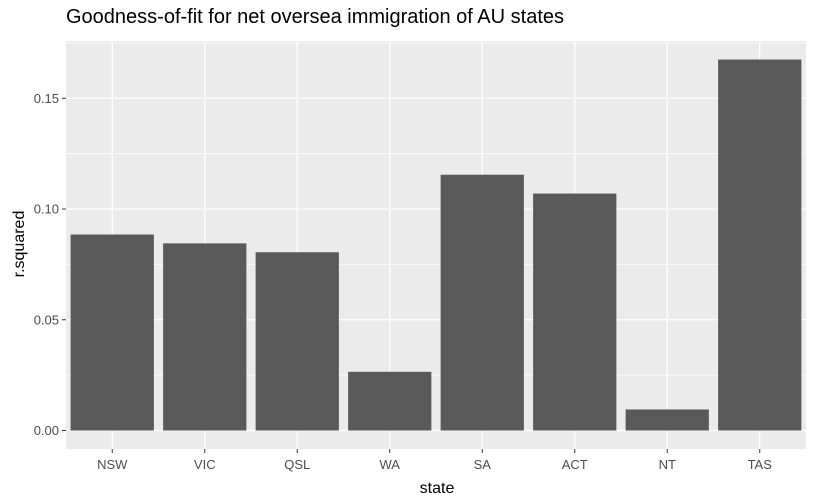  What do you see at coordinates (575, 464) in the screenshot?
I see `x-tick-label: ACT` at bounding box center [575, 464].